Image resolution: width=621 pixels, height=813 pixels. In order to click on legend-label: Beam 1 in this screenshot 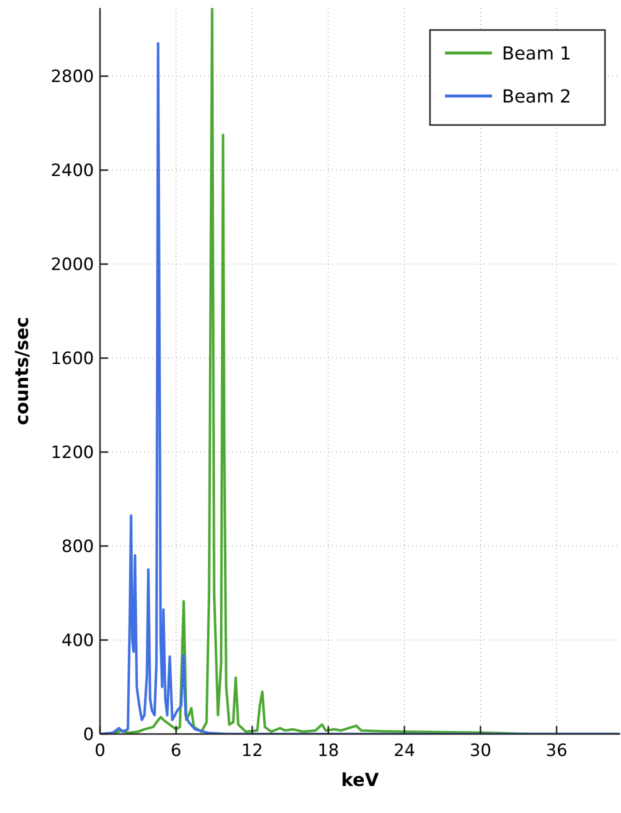, I will do `click(537, 53)`.